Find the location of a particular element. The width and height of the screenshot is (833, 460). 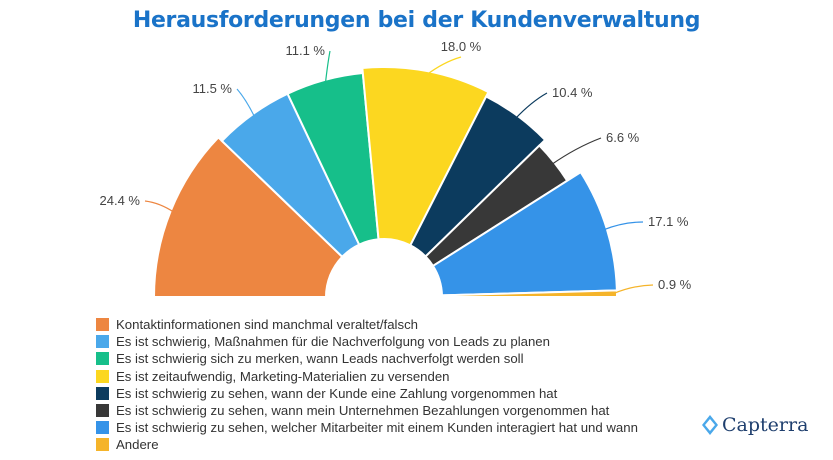

data-label-5: 10.4 % is located at coordinates (572, 92).